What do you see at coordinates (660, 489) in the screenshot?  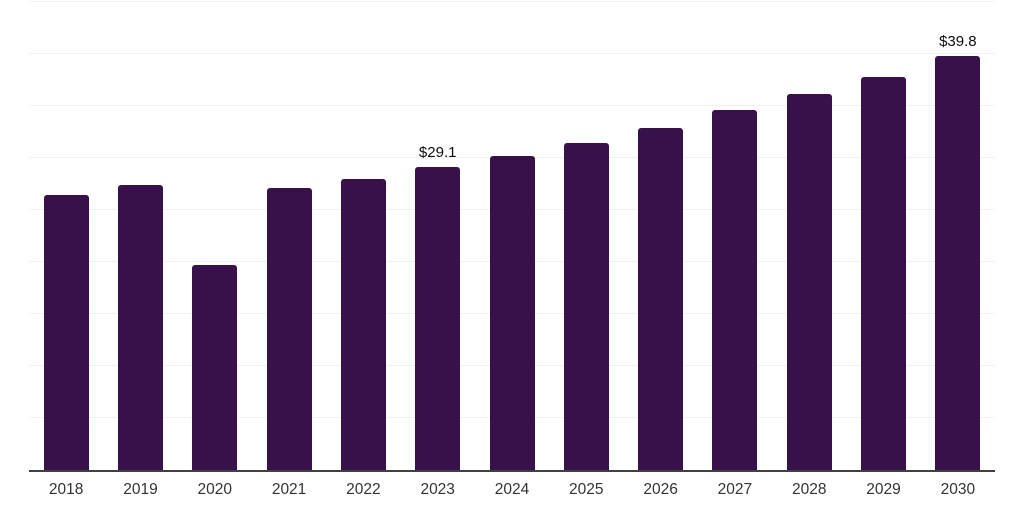 I see `x-axis-label-2026: 2026` at bounding box center [660, 489].